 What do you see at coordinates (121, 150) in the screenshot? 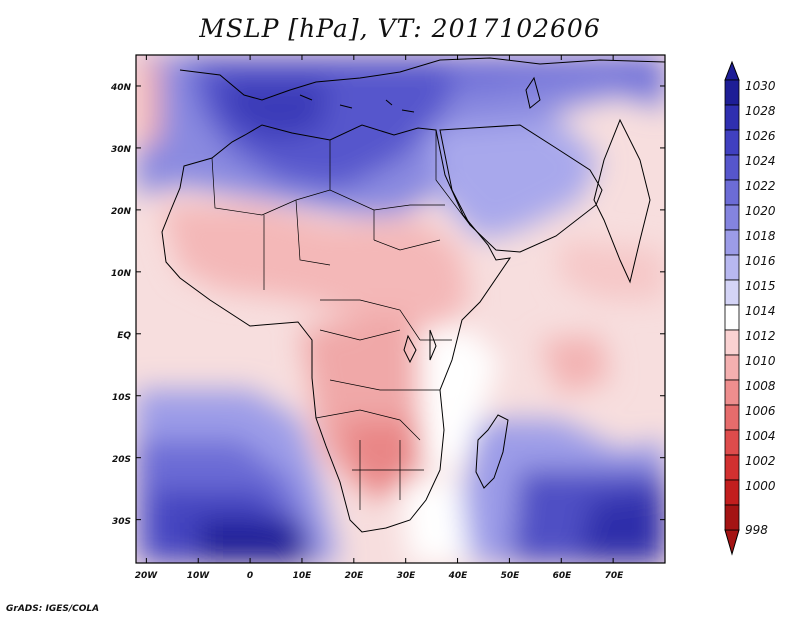
I see `lat-label: 30N` at bounding box center [121, 150].